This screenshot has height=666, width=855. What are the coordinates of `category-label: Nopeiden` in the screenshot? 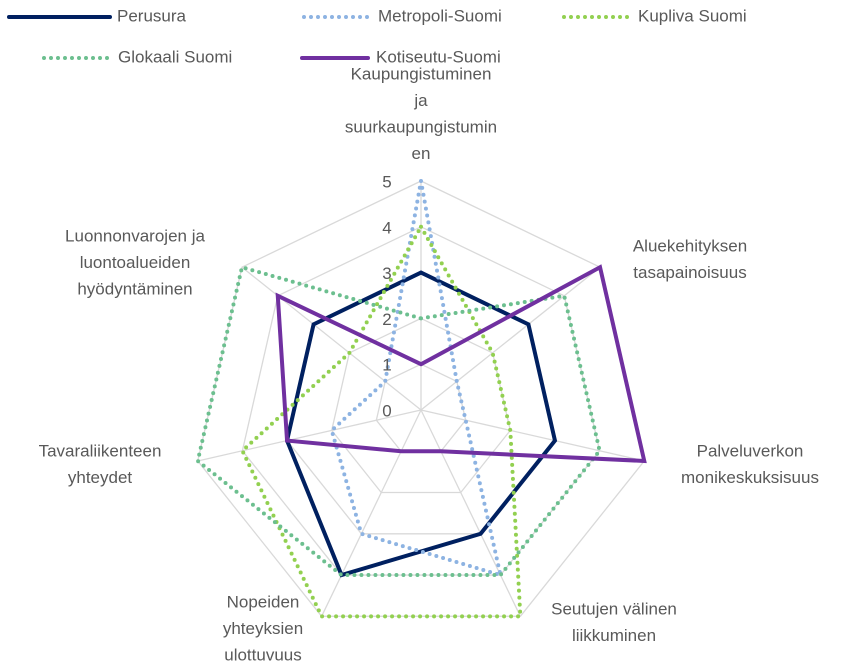 It's located at (263, 601).